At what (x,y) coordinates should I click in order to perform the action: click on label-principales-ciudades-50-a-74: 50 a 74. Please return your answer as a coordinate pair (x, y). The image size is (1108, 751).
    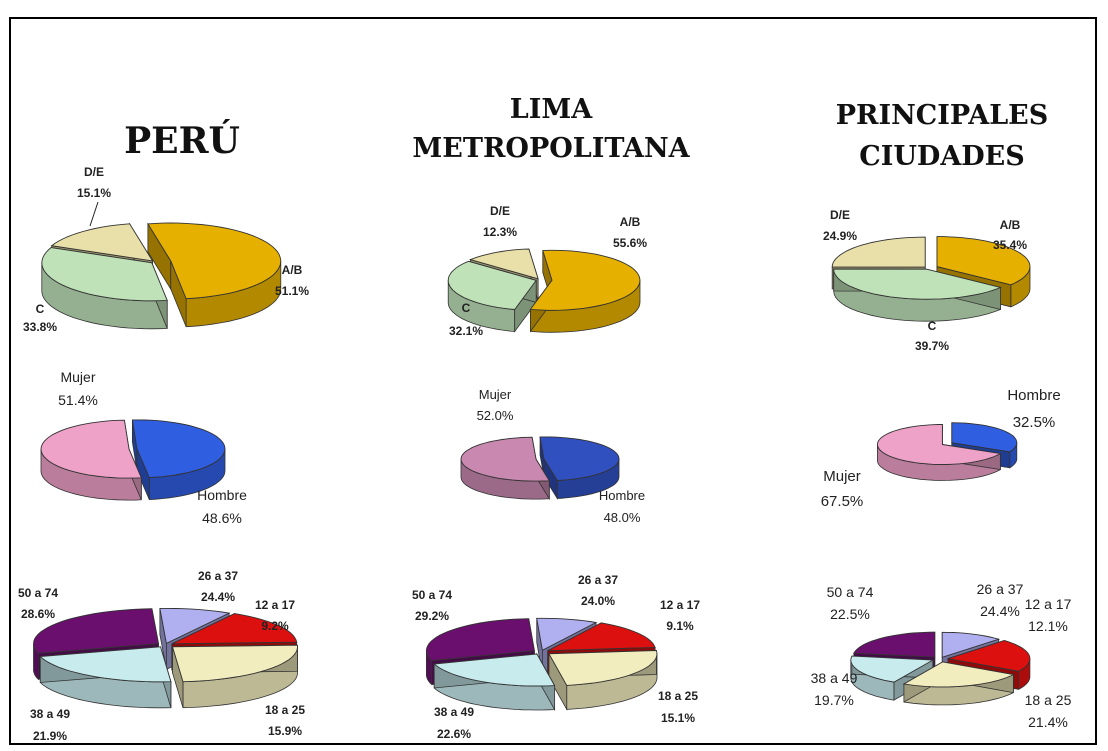
    Looking at the image, I should click on (850, 592).